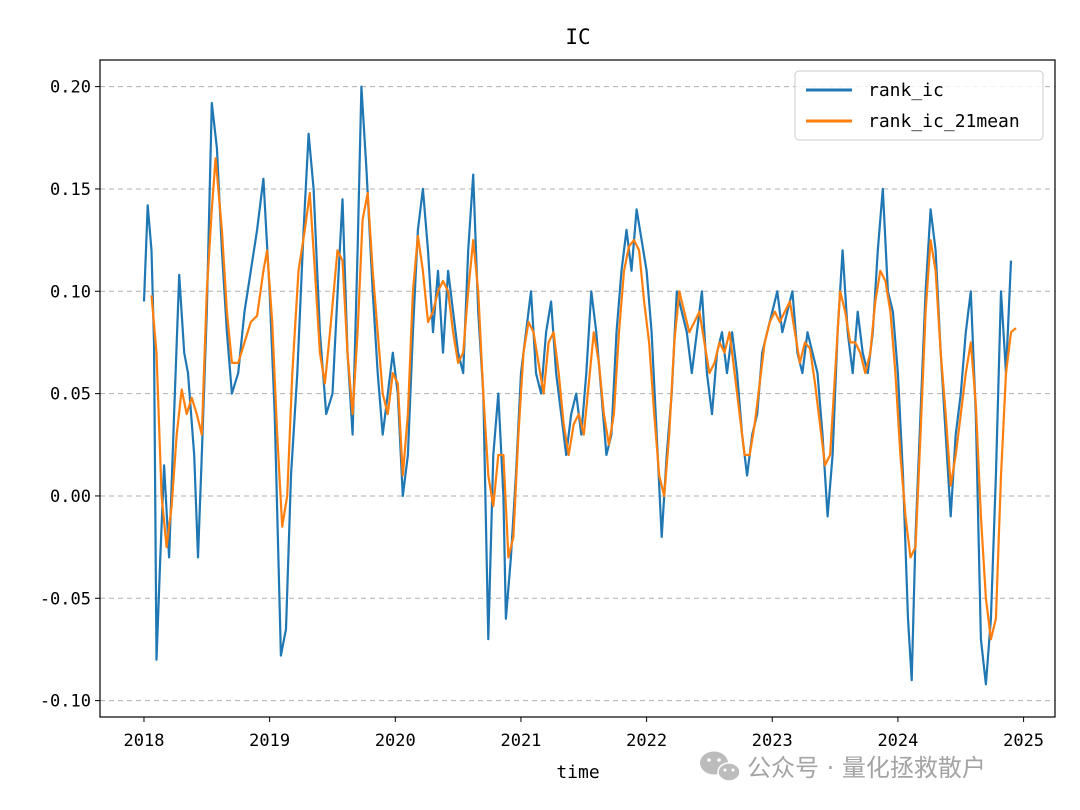  What do you see at coordinates (1023, 741) in the screenshot?
I see `x-tick-label: 2025` at bounding box center [1023, 741].